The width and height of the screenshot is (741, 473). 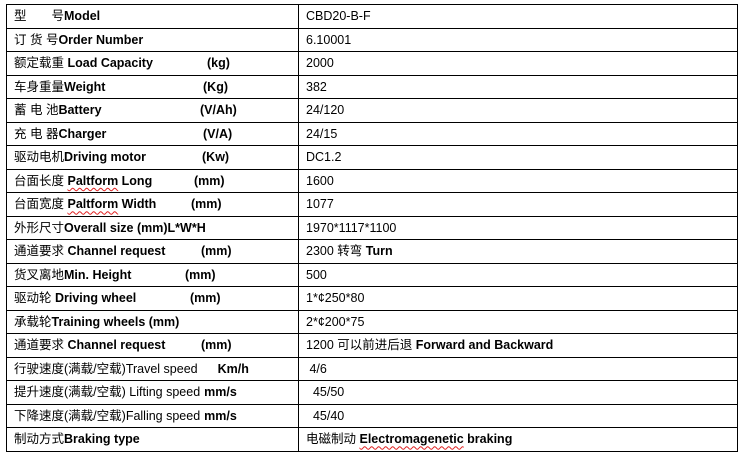 I want to click on label-chinese: 驱动轮, so click(x=34, y=298).